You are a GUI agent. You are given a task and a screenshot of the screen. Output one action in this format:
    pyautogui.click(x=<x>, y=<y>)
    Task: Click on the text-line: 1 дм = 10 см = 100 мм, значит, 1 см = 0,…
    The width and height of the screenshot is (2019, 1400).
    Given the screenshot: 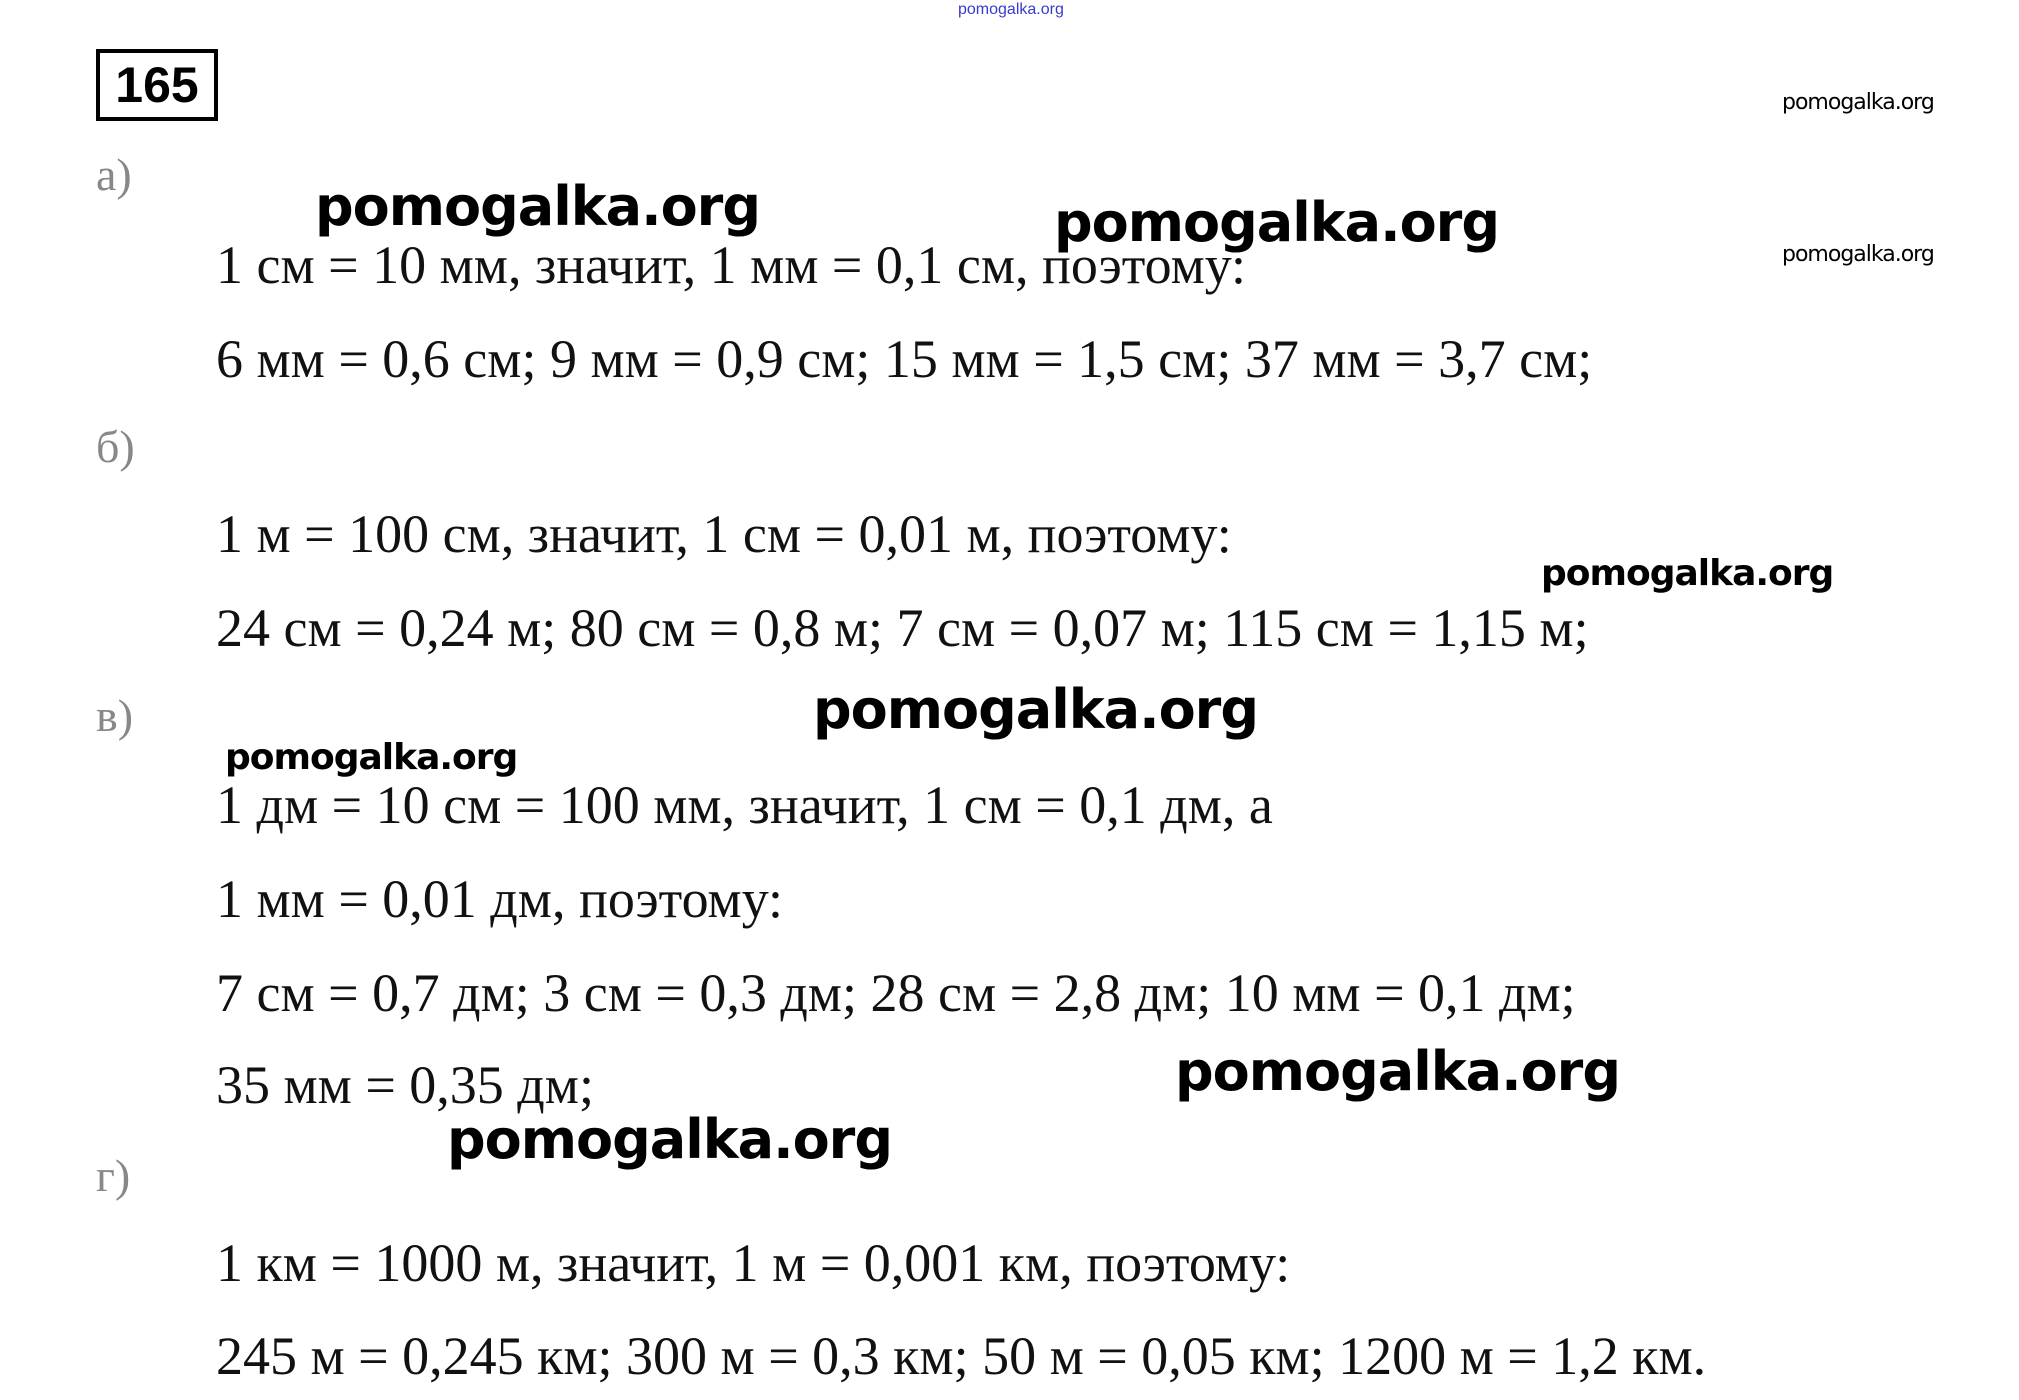 What is the action you would take?
    pyautogui.click(x=744, y=805)
    